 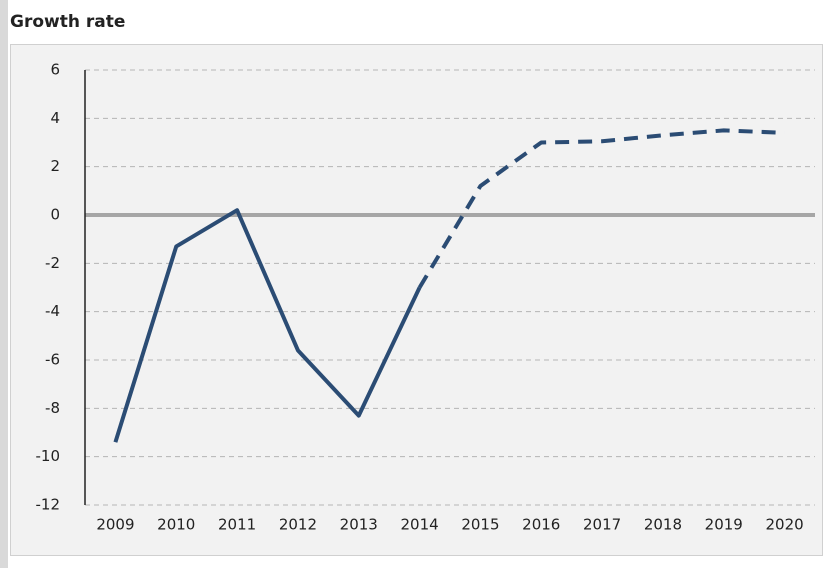 I want to click on x-tick-label: 2016, so click(x=541, y=525).